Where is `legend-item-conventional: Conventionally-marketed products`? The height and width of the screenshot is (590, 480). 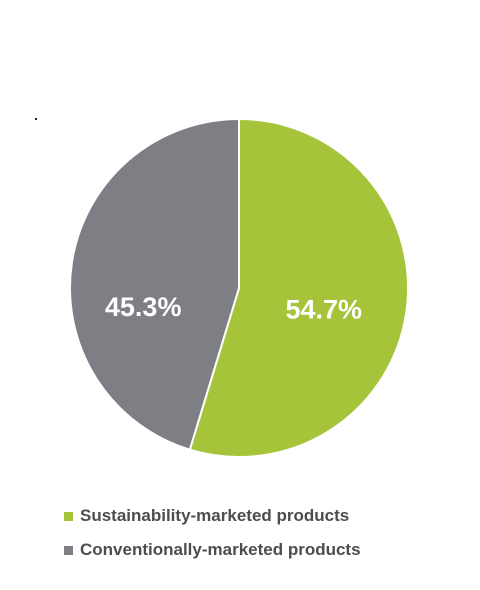 legend-item-conventional: Conventionally-marketed products is located at coordinates (212, 550).